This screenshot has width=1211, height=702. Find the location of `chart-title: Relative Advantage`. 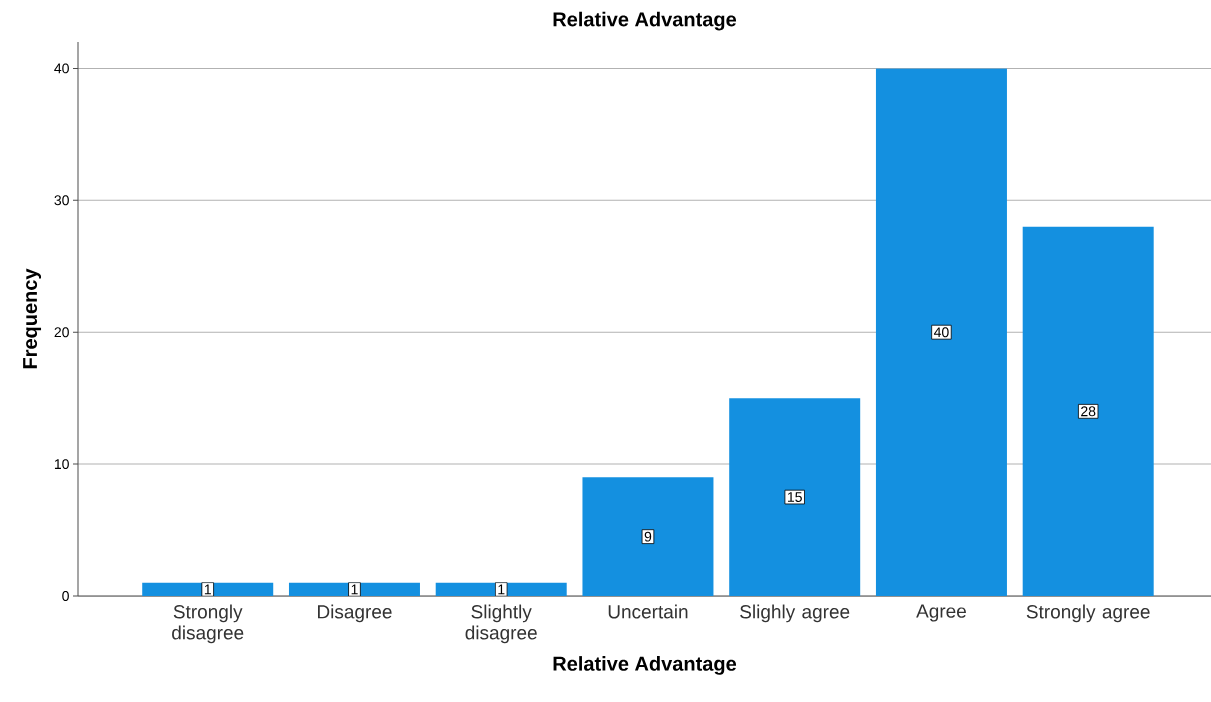

chart-title: Relative Advantage is located at coordinates (645, 21).